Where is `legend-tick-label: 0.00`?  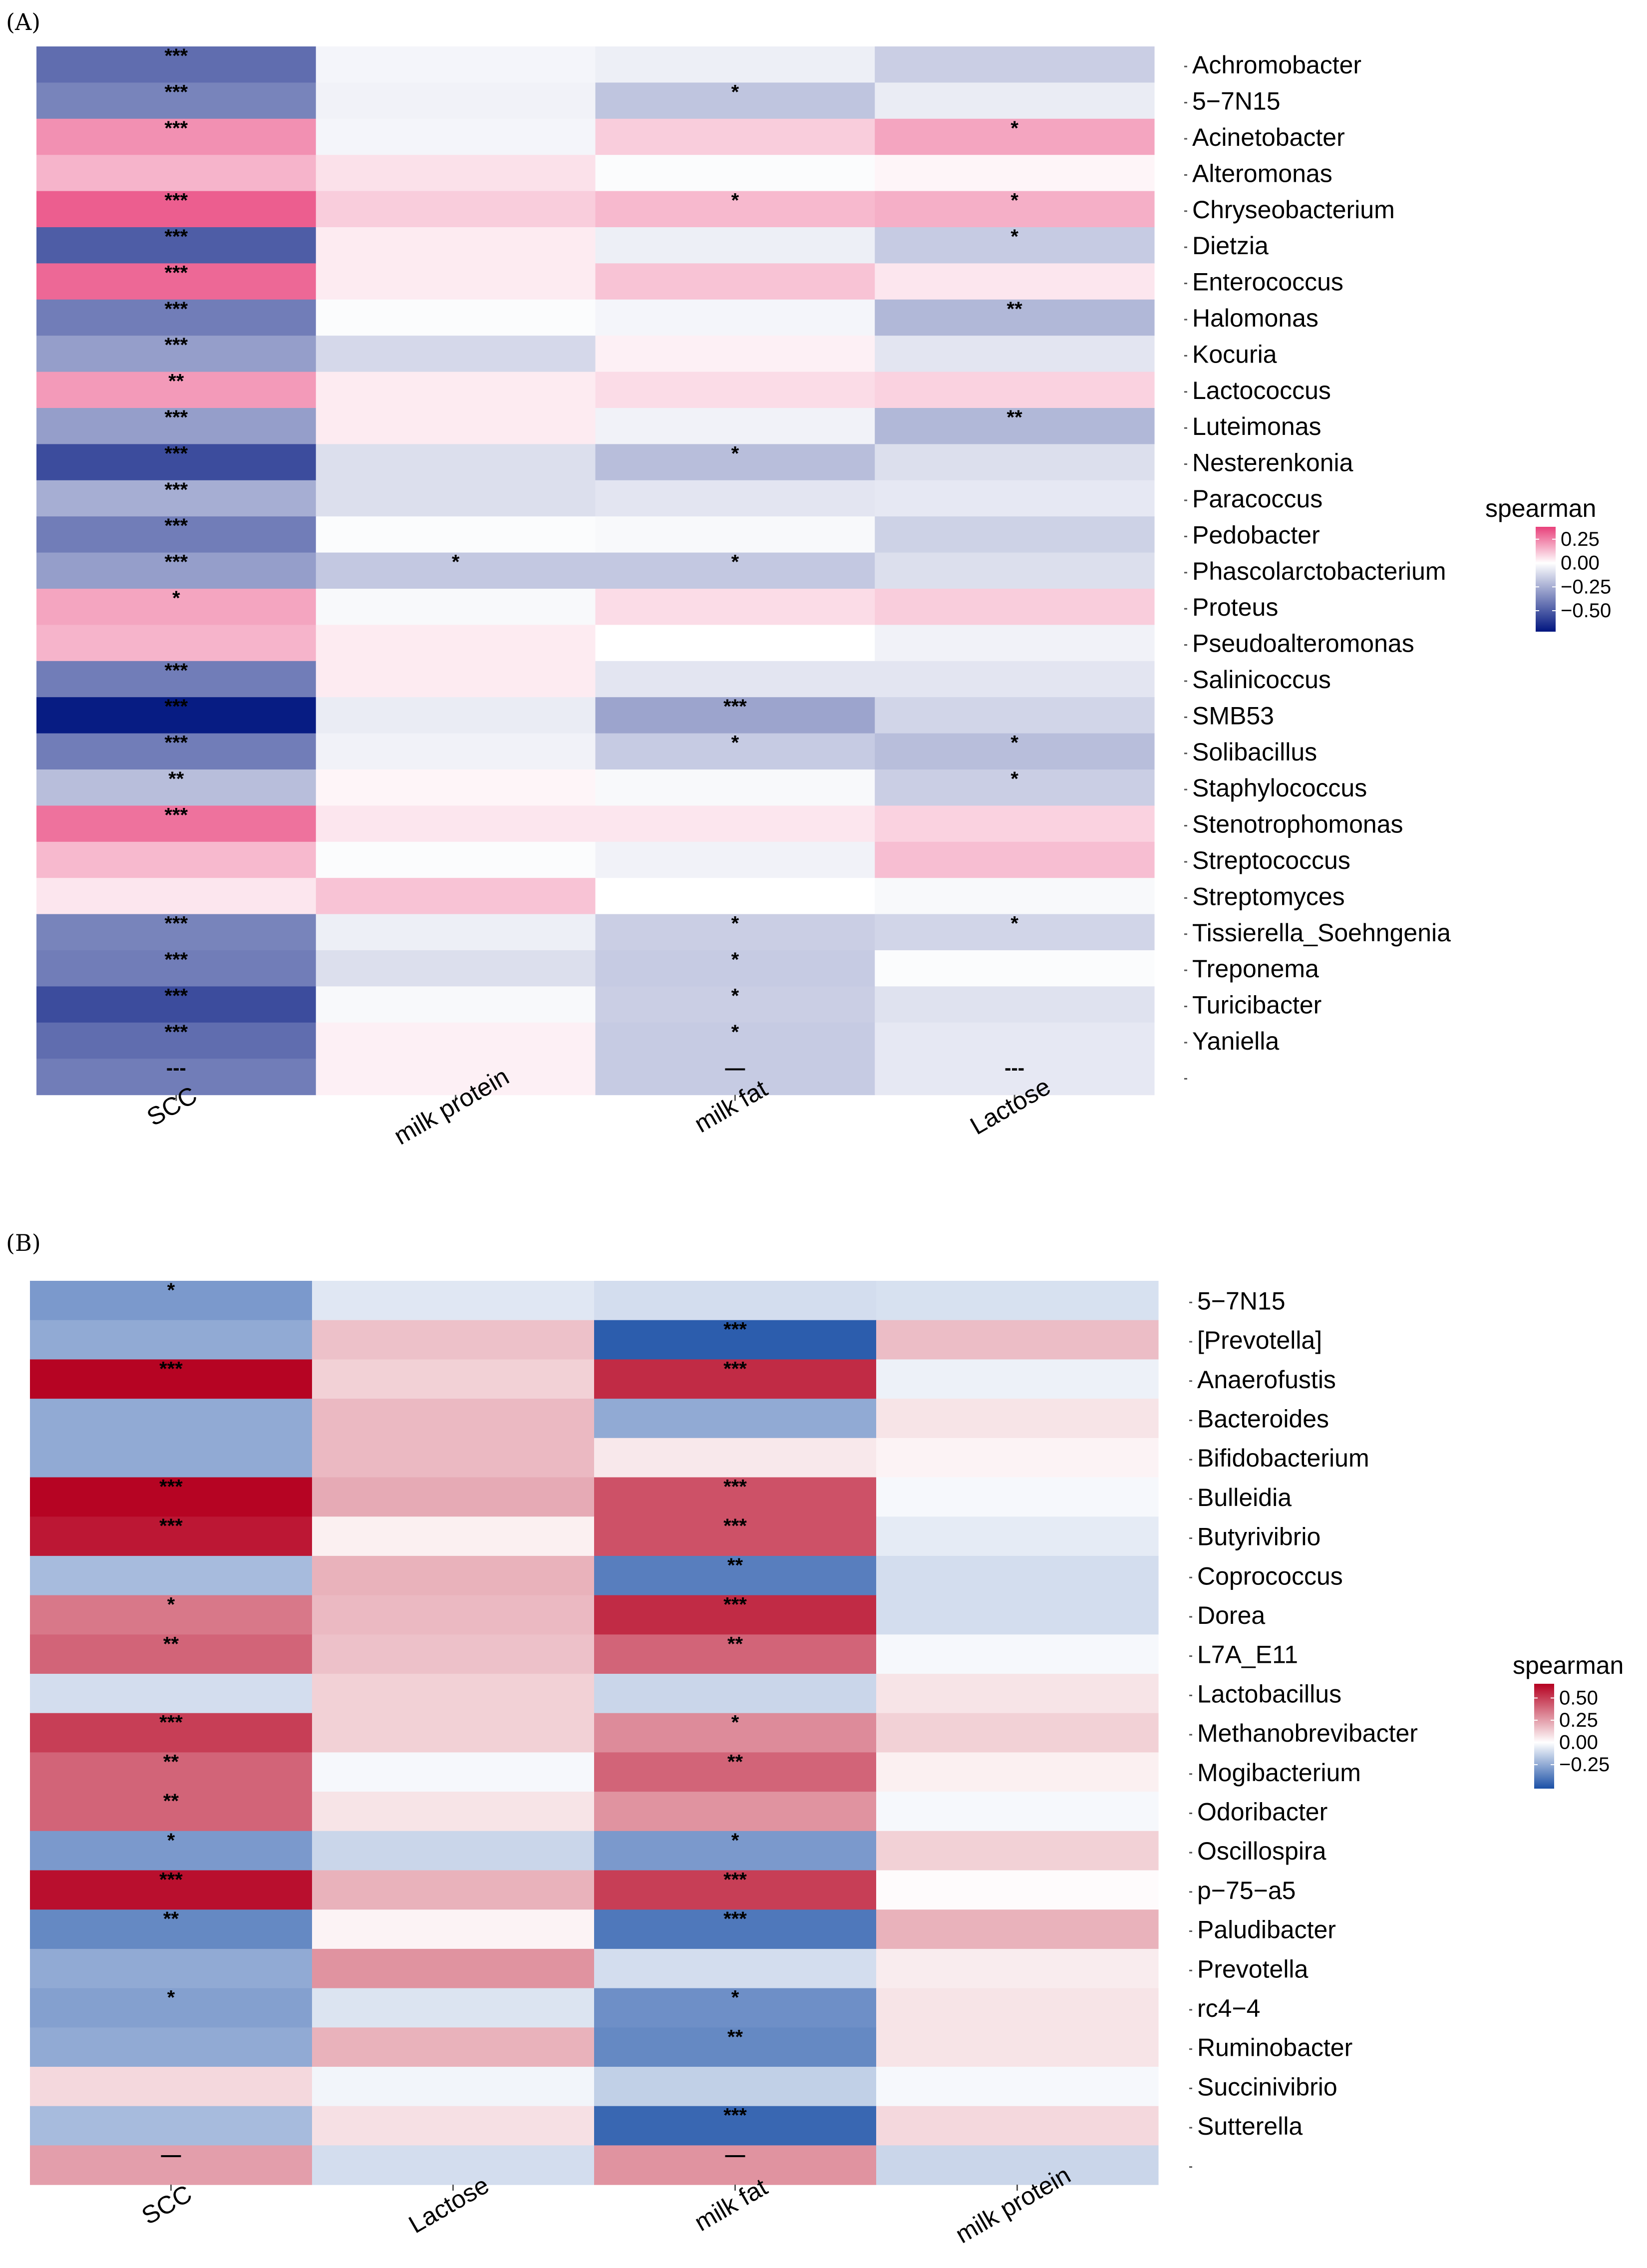 legend-tick-label: 0.00 is located at coordinates (1580, 563).